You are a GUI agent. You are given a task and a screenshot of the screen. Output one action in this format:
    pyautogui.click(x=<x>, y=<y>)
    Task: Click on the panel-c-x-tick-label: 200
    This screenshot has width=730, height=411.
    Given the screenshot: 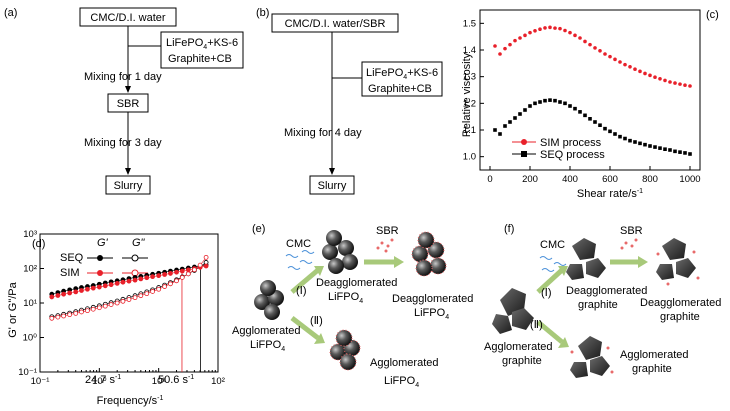 What is the action you would take?
    pyautogui.click(x=530, y=179)
    